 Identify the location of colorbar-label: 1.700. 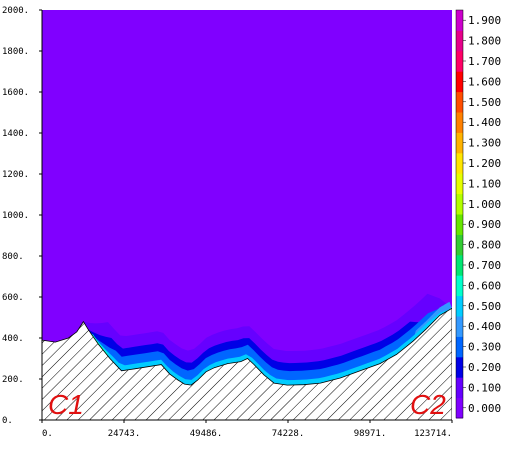
(484, 61).